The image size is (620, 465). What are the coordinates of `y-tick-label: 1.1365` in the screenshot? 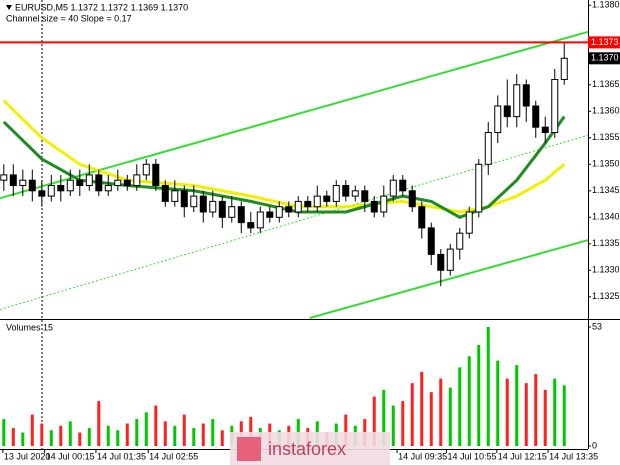 It's located at (606, 84).